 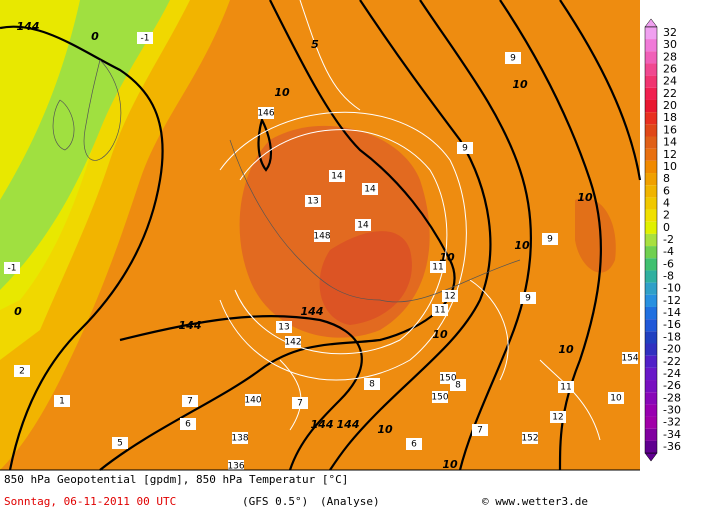 What do you see at coordinates (670, 32) in the screenshot?
I see `colorbar-label: 32` at bounding box center [670, 32].